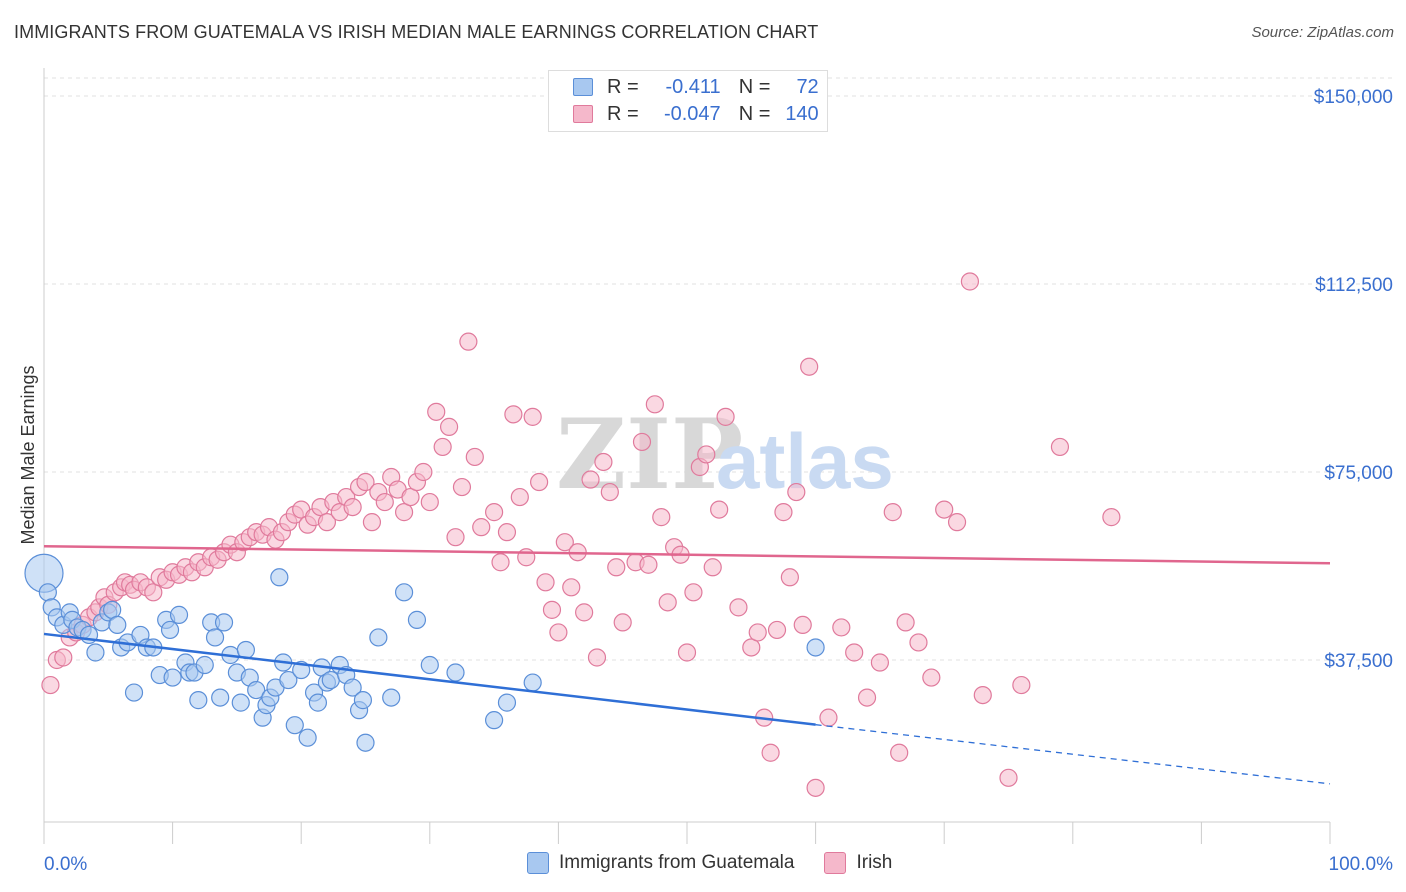  What do you see at coordinates (677, 862) in the screenshot?
I see `series-label-guatemala: Immigrants from Guatemala` at bounding box center [677, 862].